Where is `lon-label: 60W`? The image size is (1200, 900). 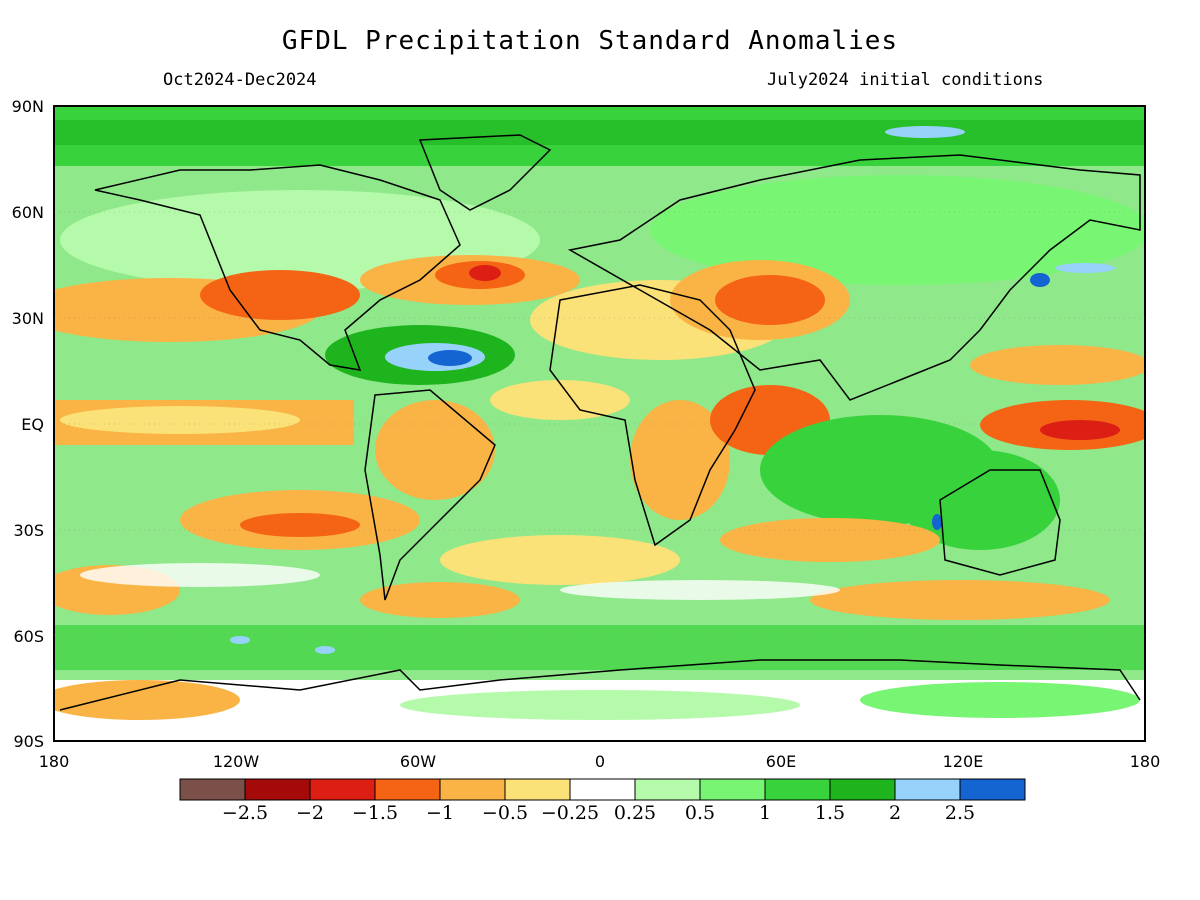 lon-label: 60W is located at coordinates (418, 761).